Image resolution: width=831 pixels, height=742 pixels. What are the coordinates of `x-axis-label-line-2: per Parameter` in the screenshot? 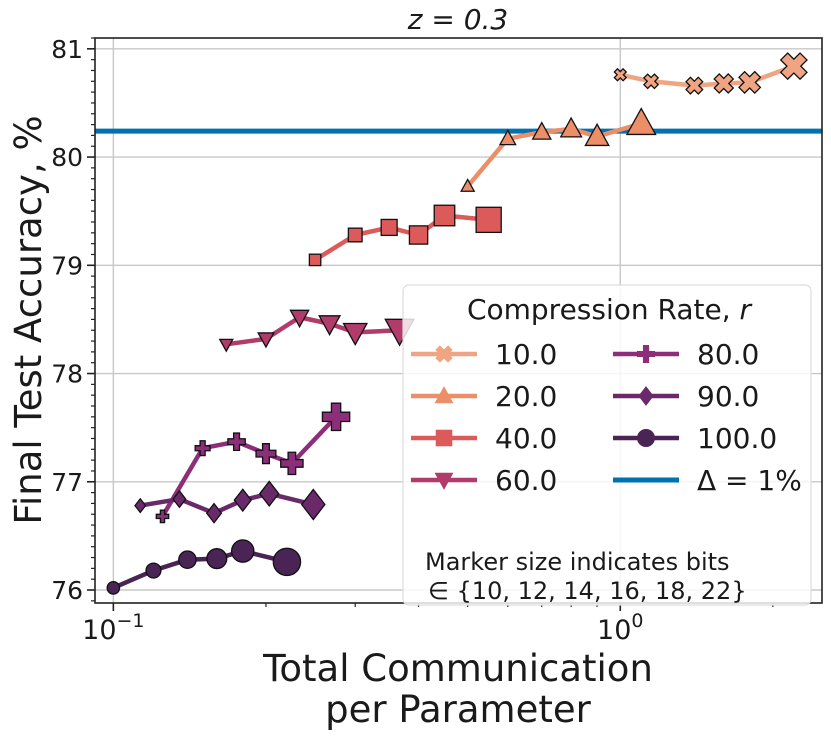 It's located at (458, 709).